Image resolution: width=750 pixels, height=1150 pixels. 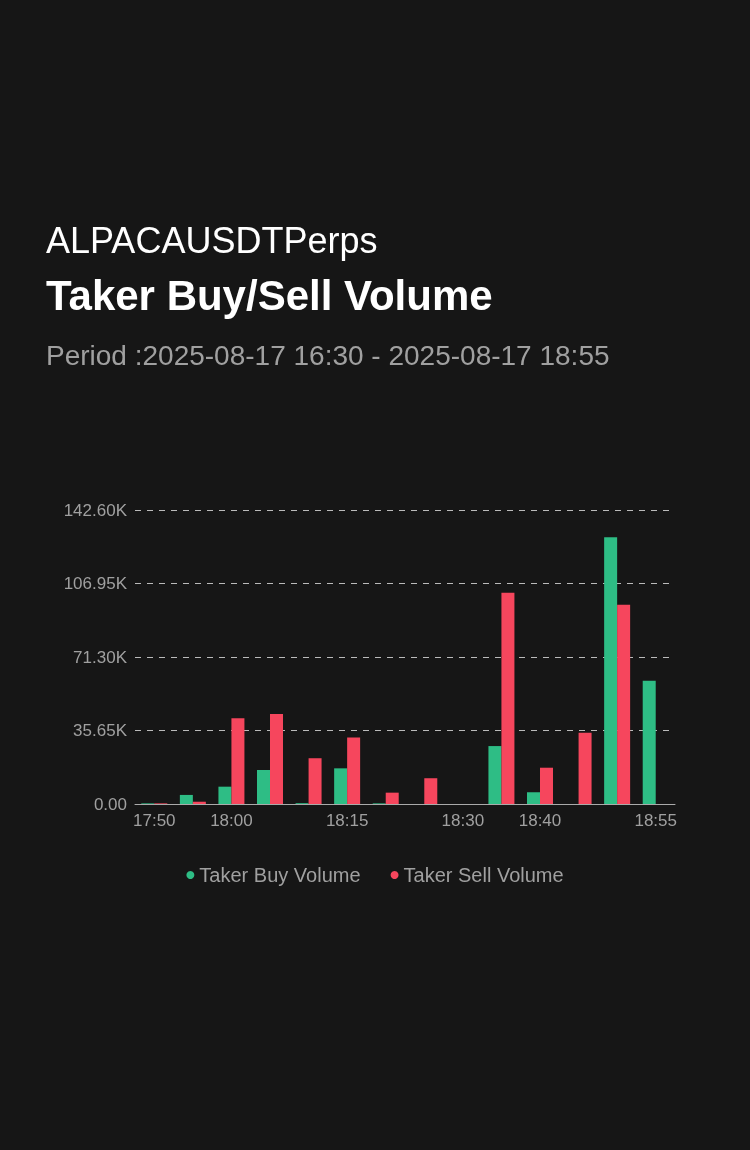 I want to click on chart-subtitle: Period :2025-08-17 16:30 - 2025-08-17 18:55, so click(x=328, y=356).